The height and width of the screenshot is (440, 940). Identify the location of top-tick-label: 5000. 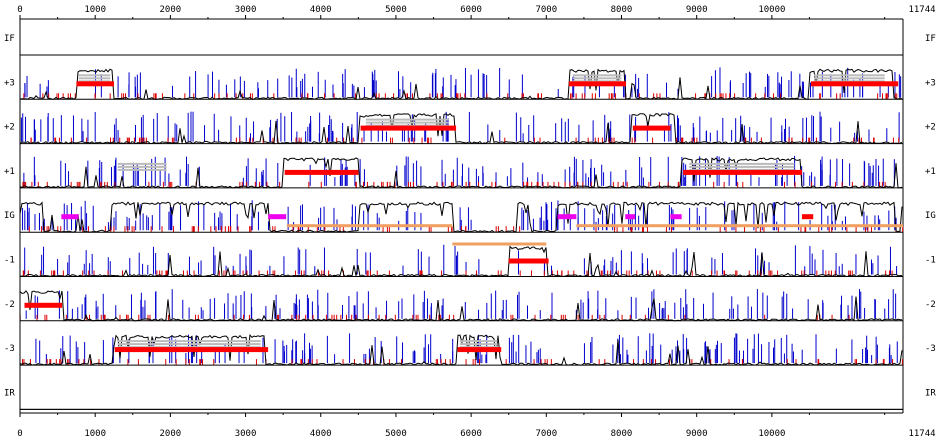
(396, 10).